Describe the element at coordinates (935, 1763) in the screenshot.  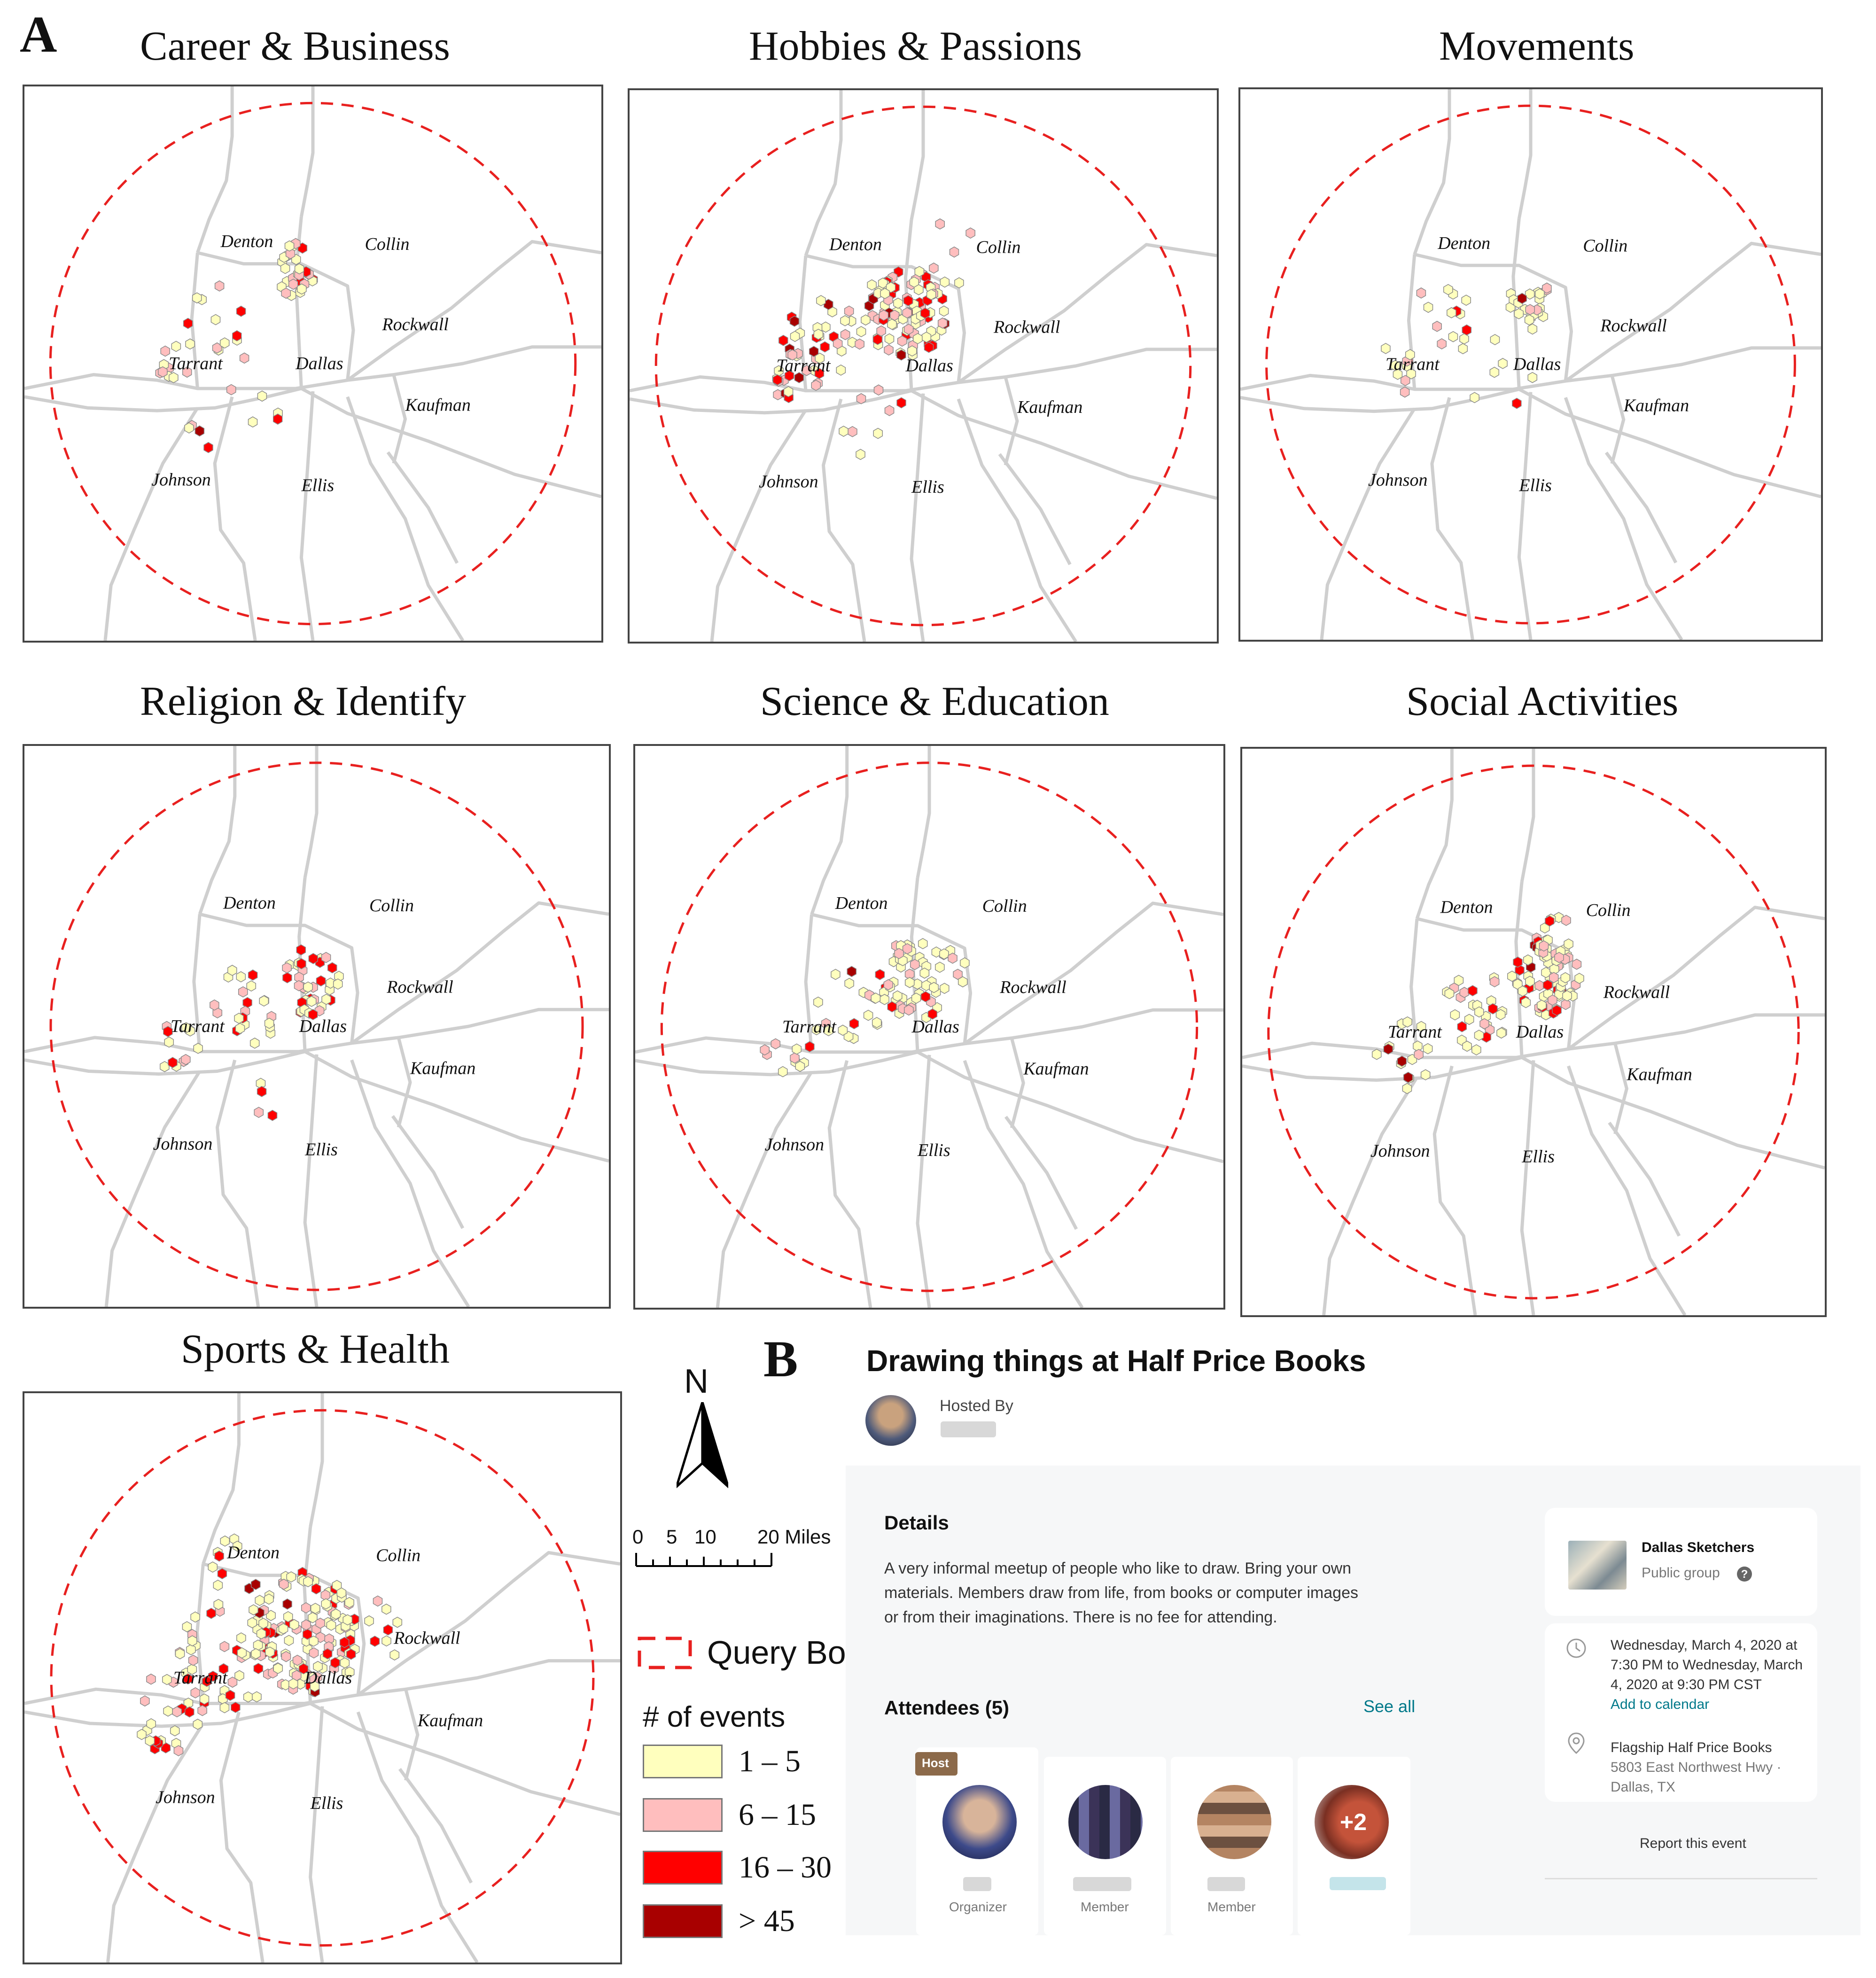
I see `host-badge-label: Host` at that location.